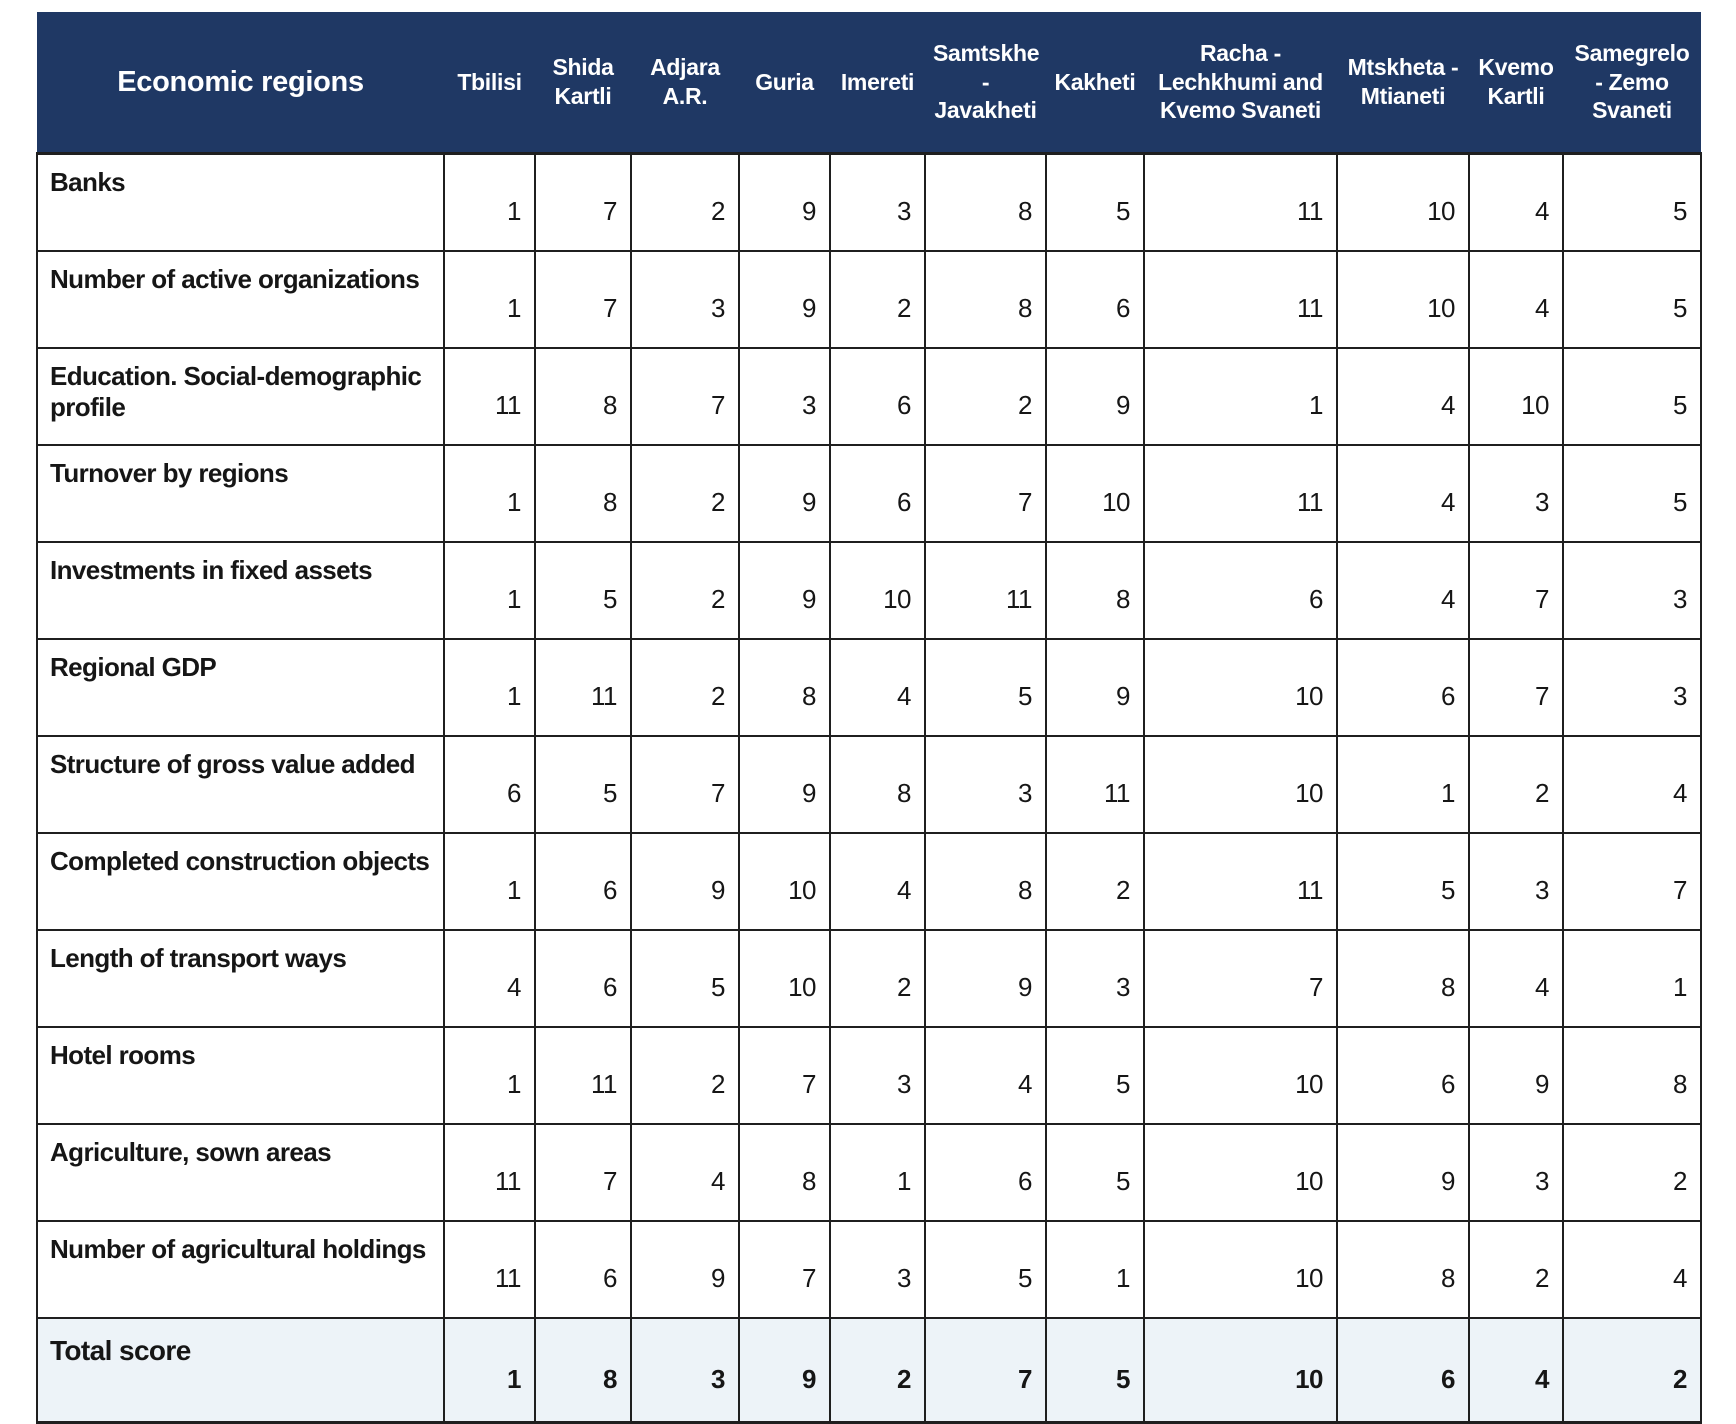 This screenshot has width=1736, height=1424. I want to click on column-header-region: Kakheti, so click(1095, 83).